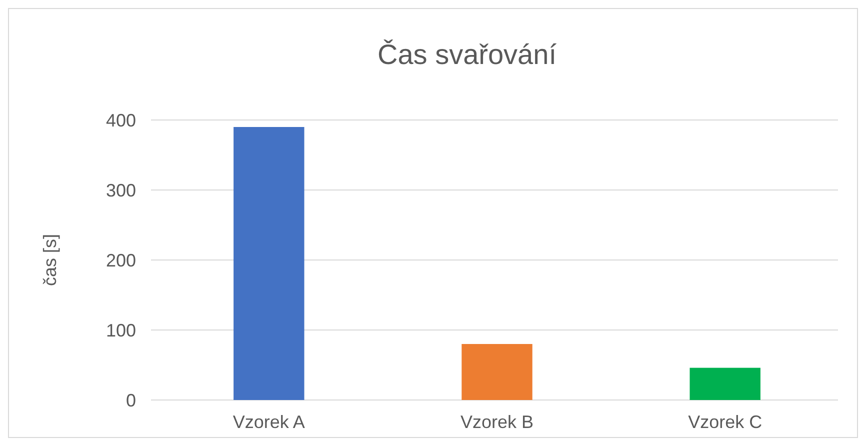 This screenshot has height=447, width=868. Describe the element at coordinates (121, 190) in the screenshot. I see `y-tick-label: 300` at that location.